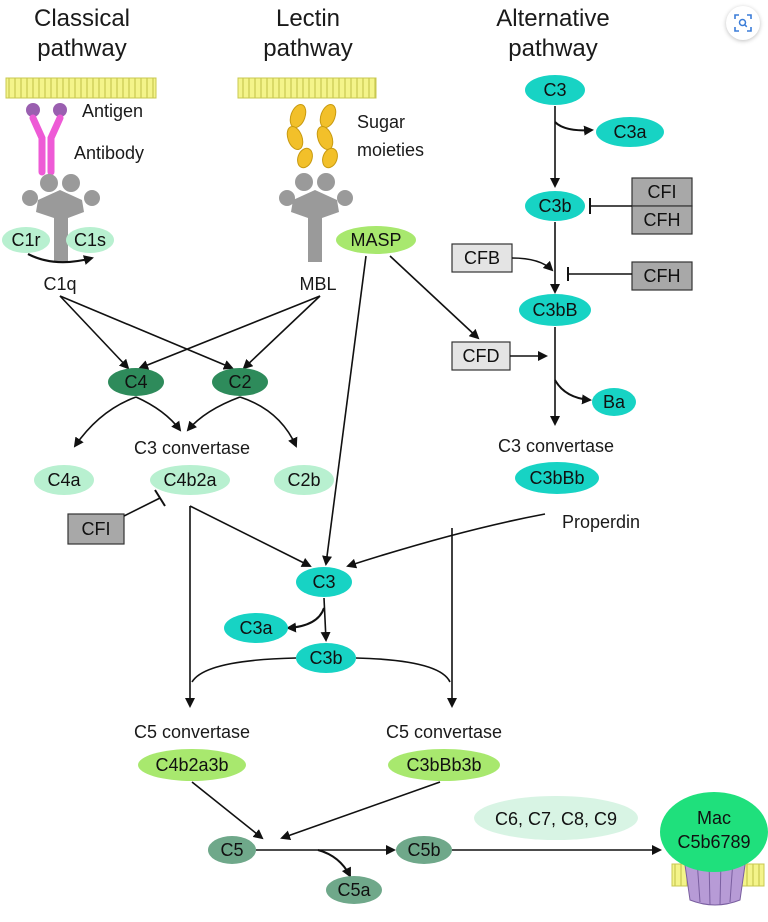 The image size is (768, 922). I want to click on c5-node, so click(232, 850).